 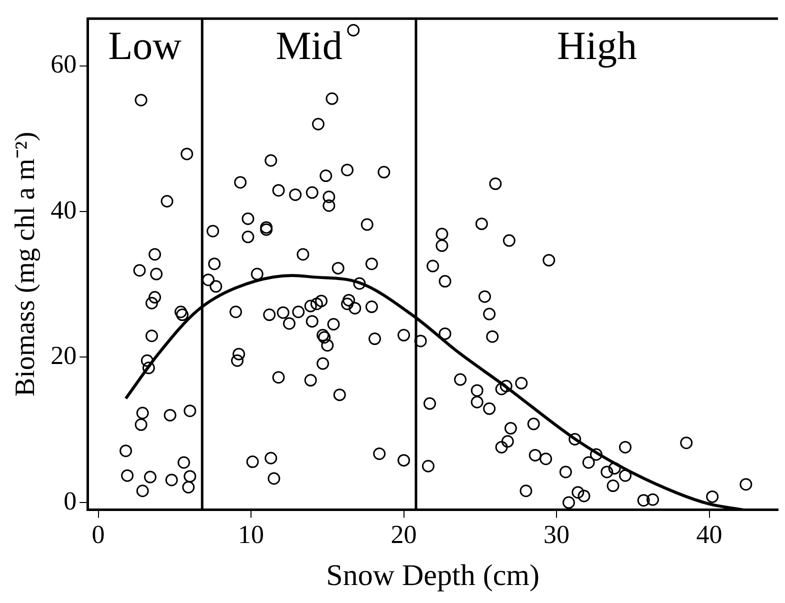 What do you see at coordinates (433, 575) in the screenshot?
I see `x-axis-title: Snow Depth (cm)` at bounding box center [433, 575].